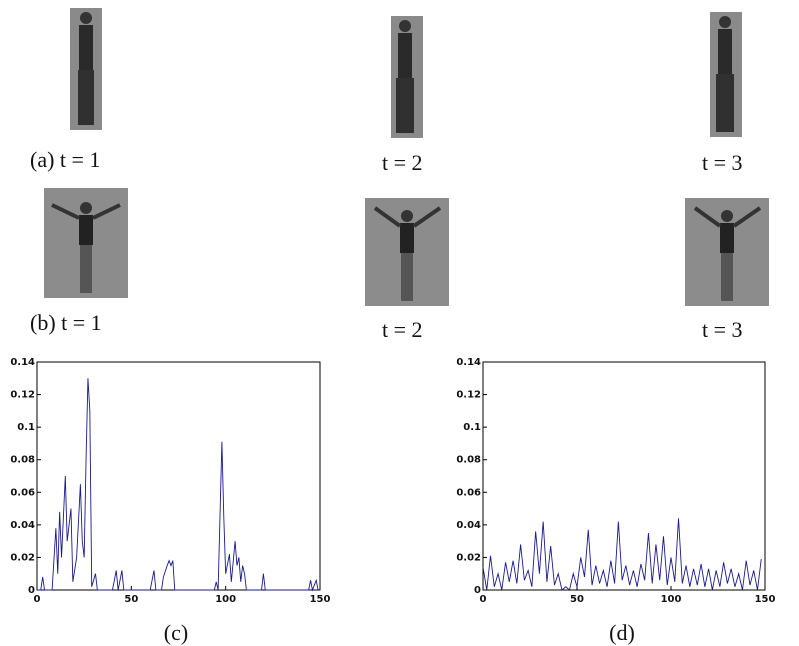  I want to click on caption: (a) t = 1, so click(65, 159).